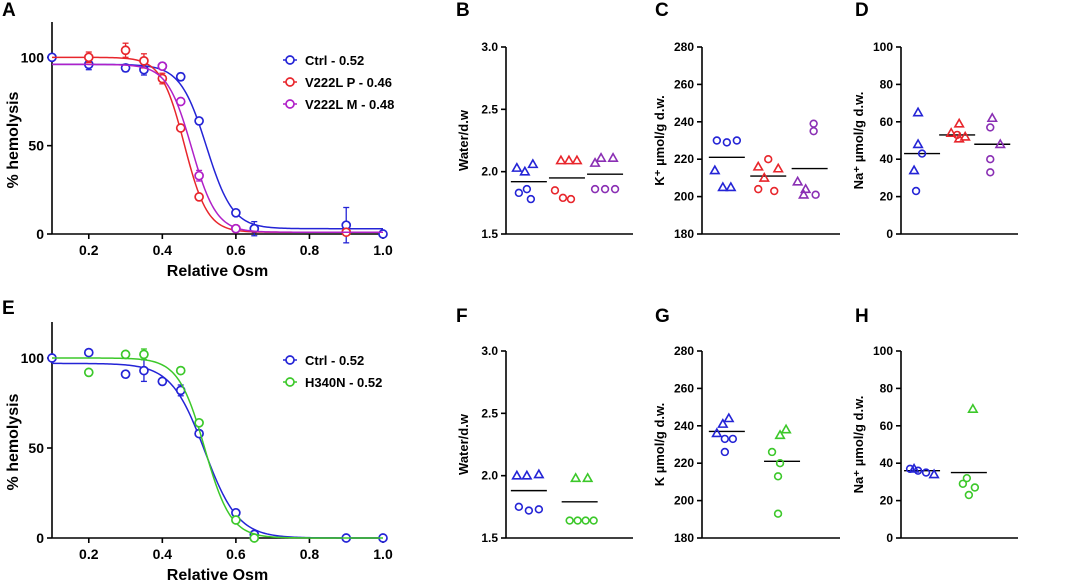  What do you see at coordinates (684, 463) in the screenshot?
I see `y-tick-label: 220` at bounding box center [684, 463].